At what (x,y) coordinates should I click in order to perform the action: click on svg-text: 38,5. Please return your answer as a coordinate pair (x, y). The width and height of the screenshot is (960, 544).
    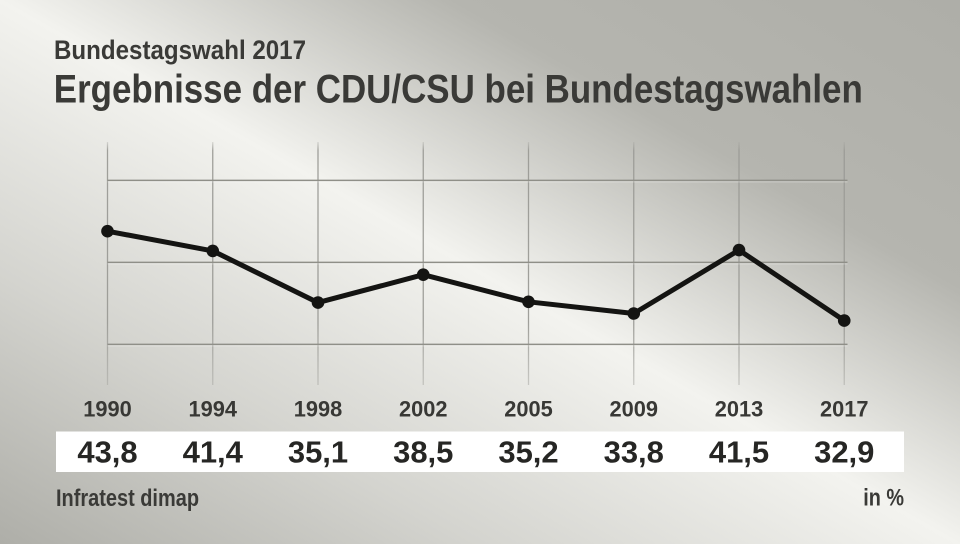
    Looking at the image, I should click on (423, 452).